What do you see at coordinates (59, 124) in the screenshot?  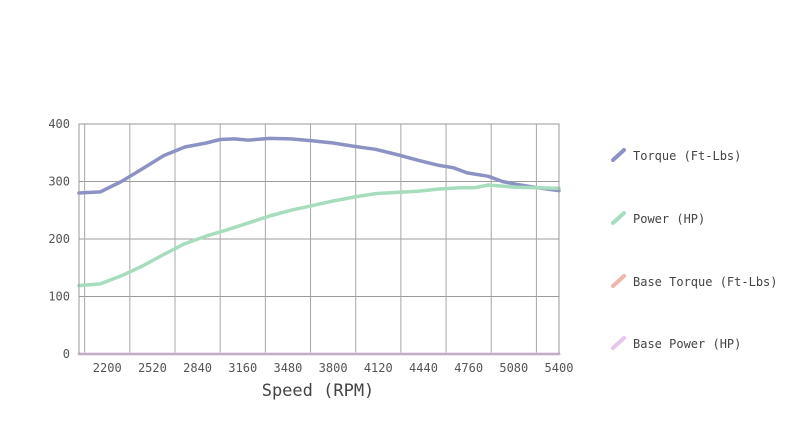 I see `y-tick-label: 400` at bounding box center [59, 124].